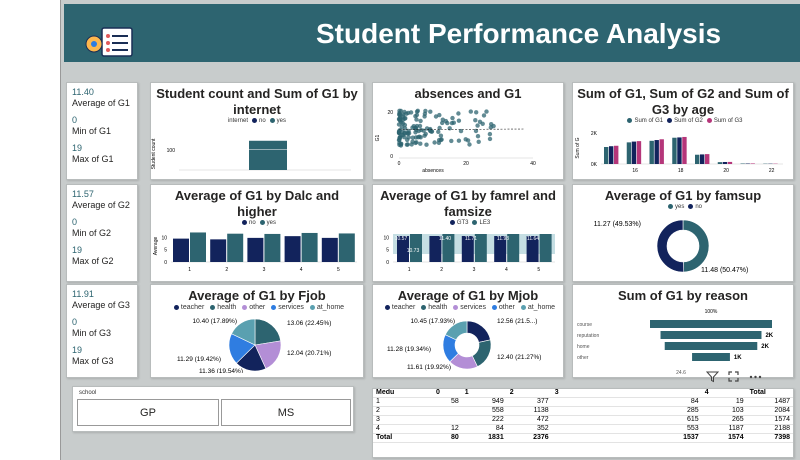 The height and width of the screenshot is (460, 800). I want to click on cell: 7398, so click(769, 438).